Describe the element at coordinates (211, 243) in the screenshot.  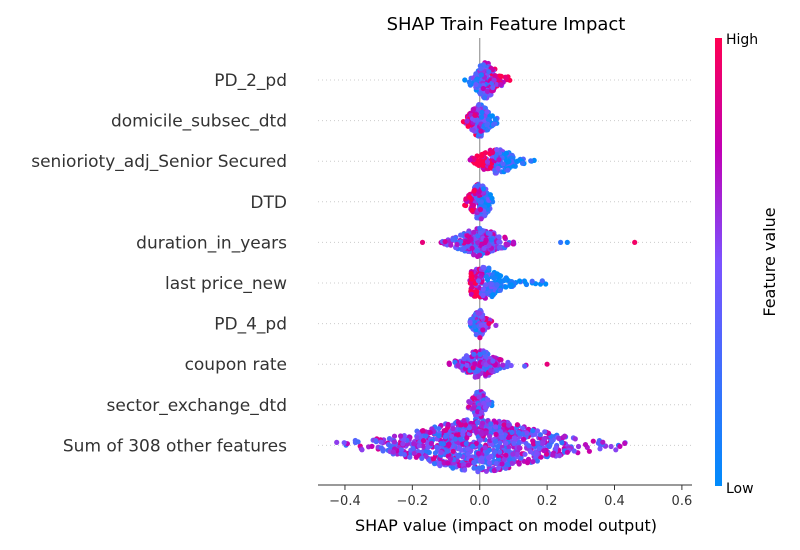
I see `feature-label: duration_in_years` at that location.